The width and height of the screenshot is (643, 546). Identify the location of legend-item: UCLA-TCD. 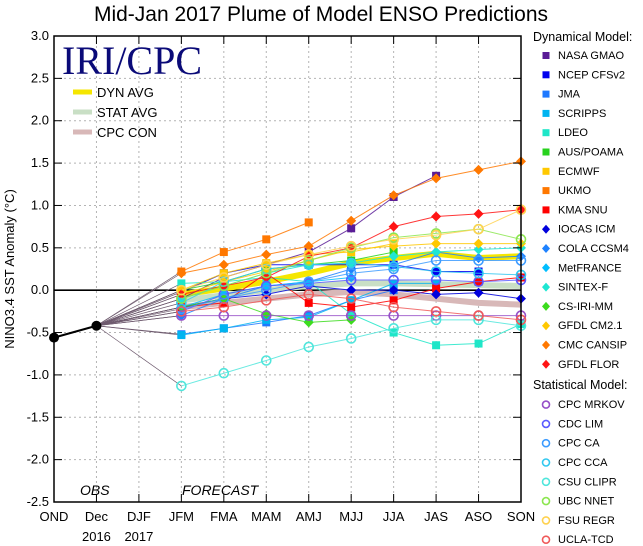
(577, 540).